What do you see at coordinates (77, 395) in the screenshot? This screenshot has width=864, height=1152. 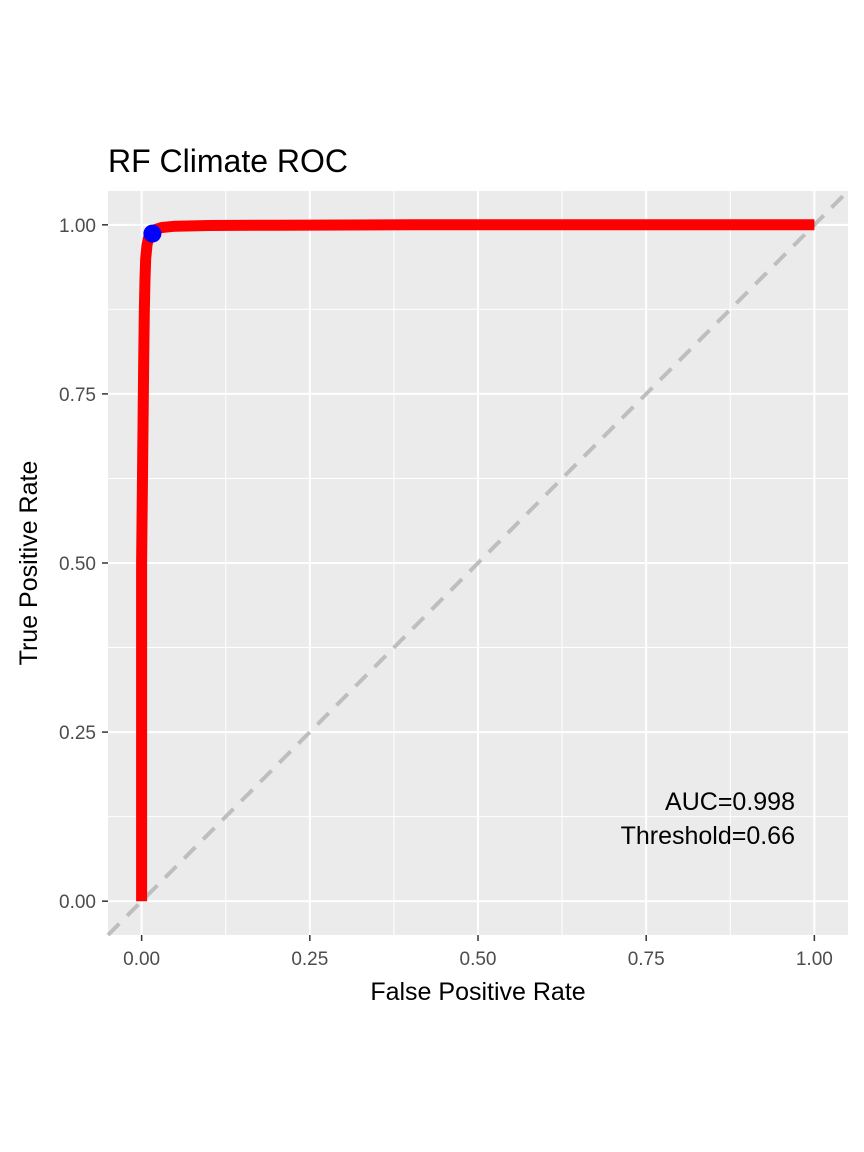 I see `y-tick-label: 0.75` at bounding box center [77, 395].